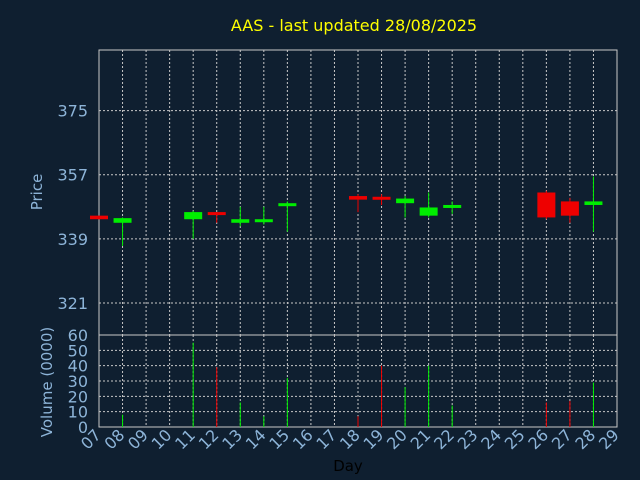 The width and height of the screenshot is (640, 480). I want to click on volume-tick-label: 0, so click(83, 427).